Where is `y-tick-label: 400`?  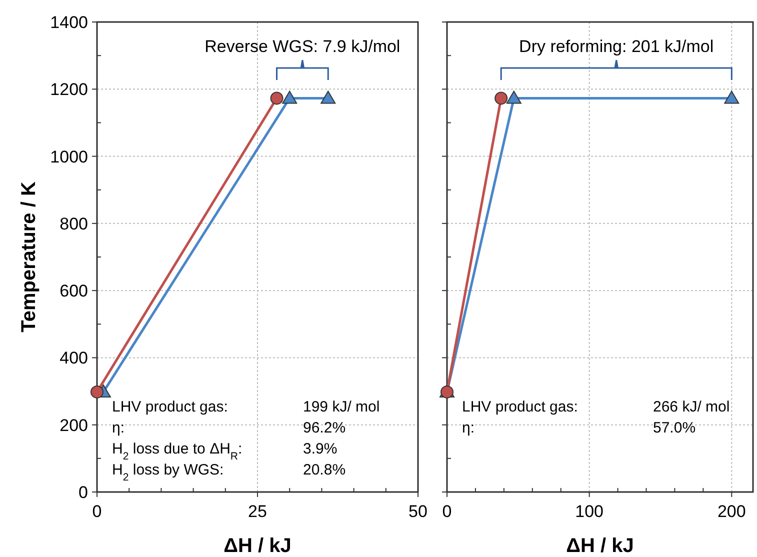 y-tick-label: 400 is located at coordinates (74, 358).